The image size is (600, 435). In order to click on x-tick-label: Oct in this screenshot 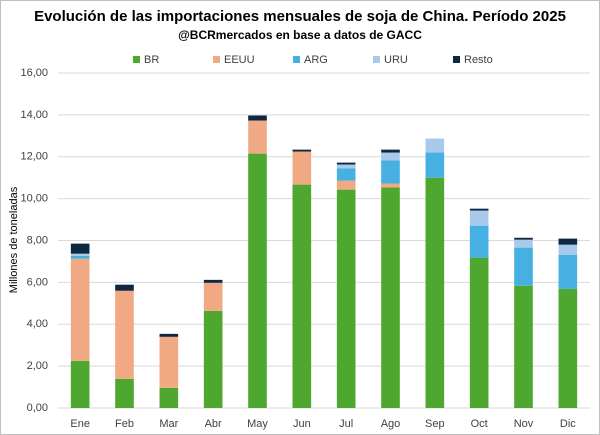, I will do `click(479, 424)`.